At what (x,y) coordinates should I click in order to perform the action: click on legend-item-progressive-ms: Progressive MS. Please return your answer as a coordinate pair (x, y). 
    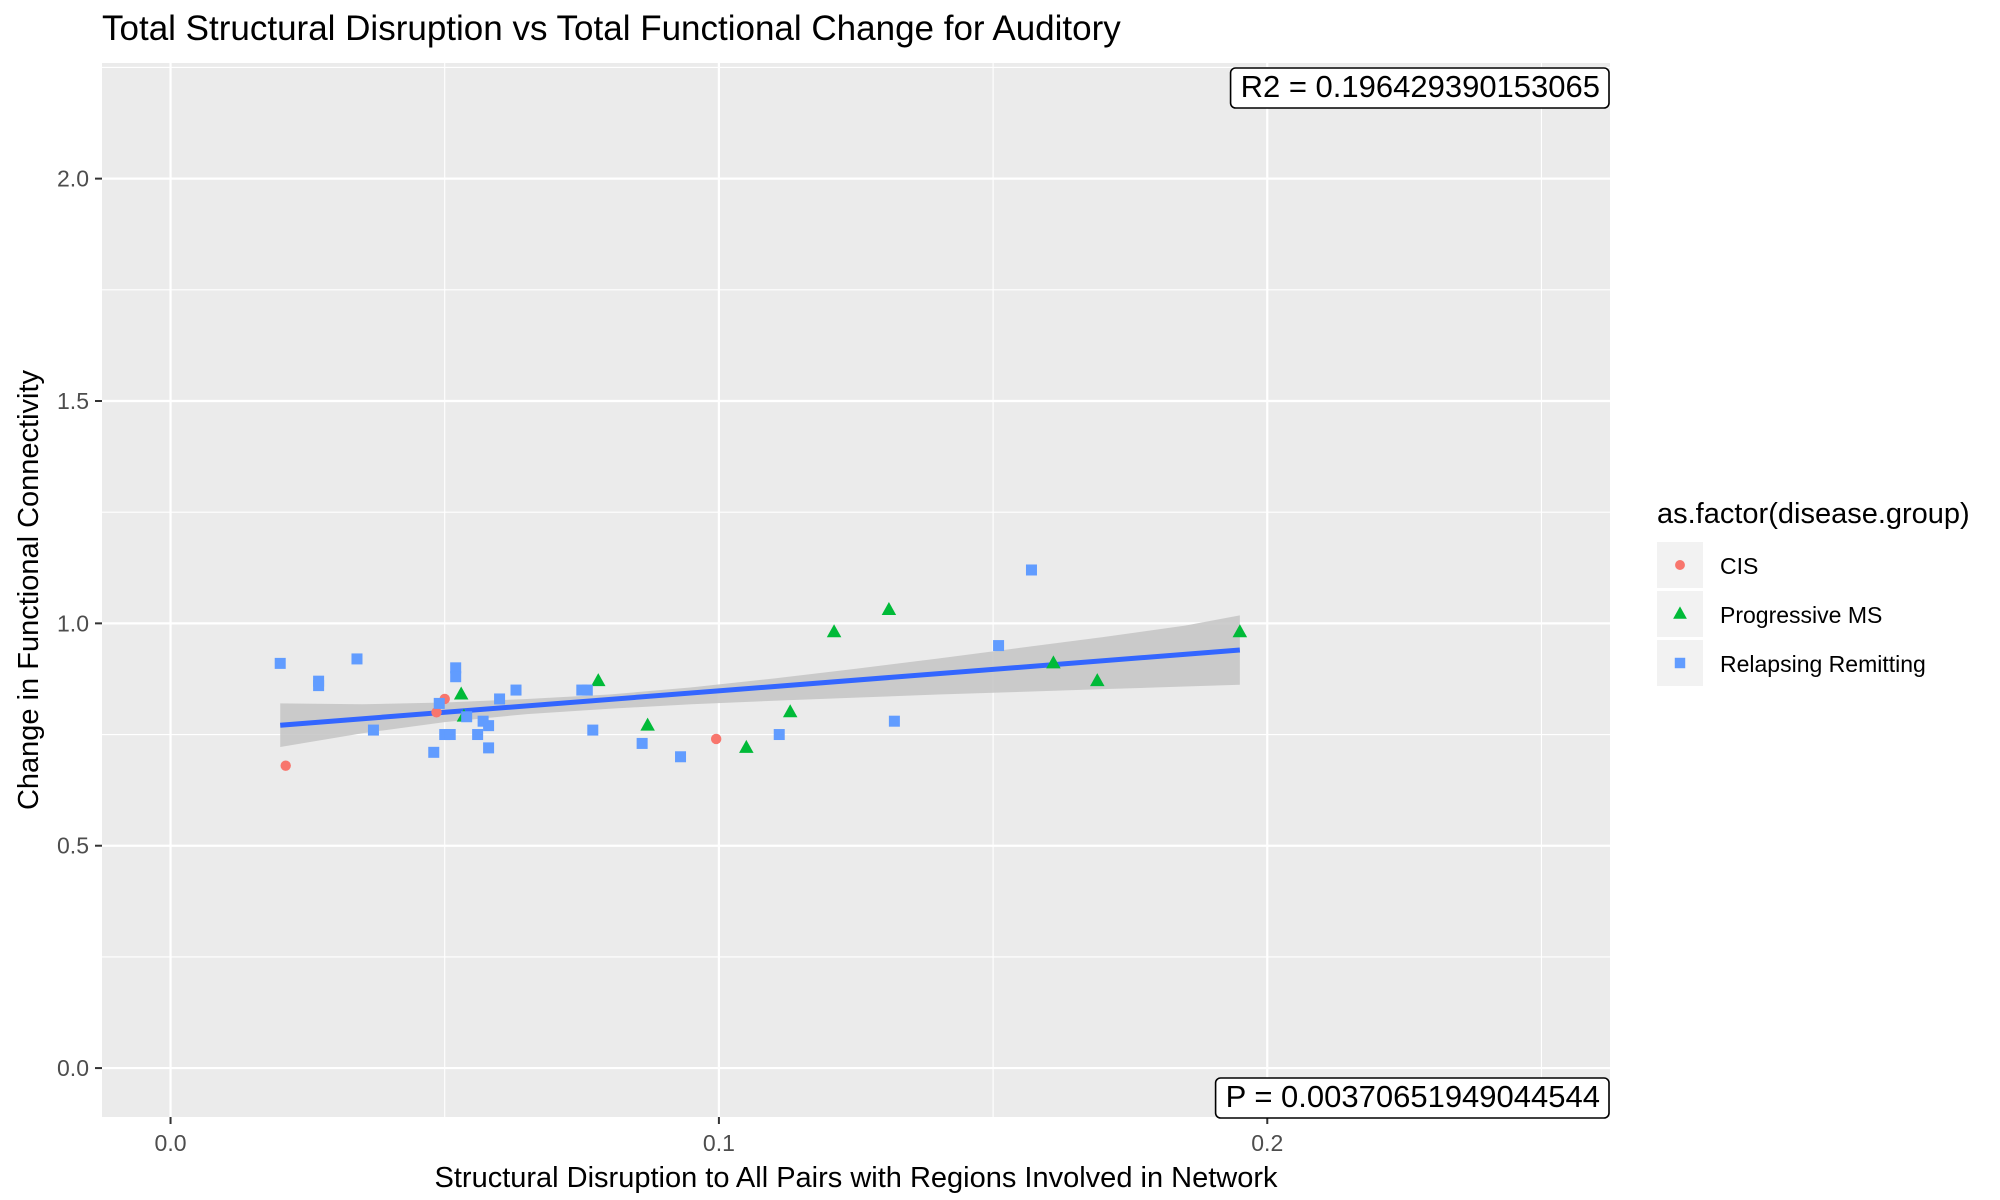
    Looking at the image, I should click on (1769, 614).